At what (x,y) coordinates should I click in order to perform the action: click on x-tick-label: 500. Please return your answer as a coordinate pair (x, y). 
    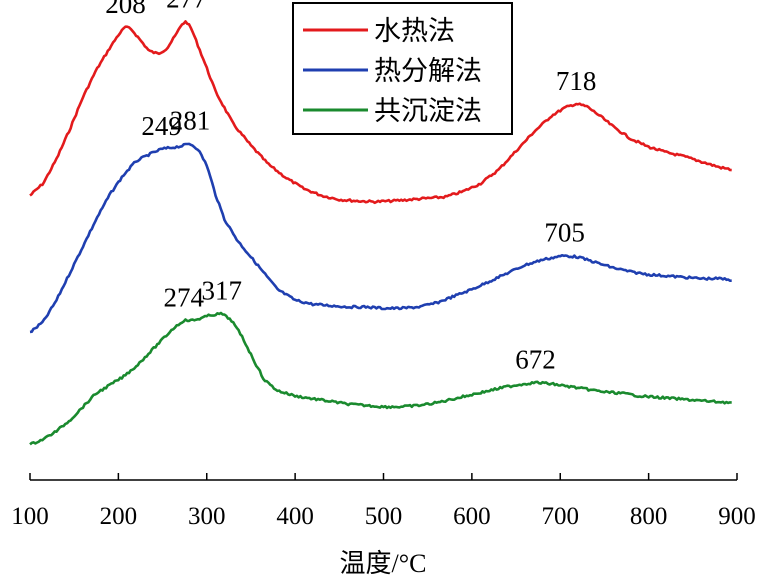
    Looking at the image, I should click on (384, 516).